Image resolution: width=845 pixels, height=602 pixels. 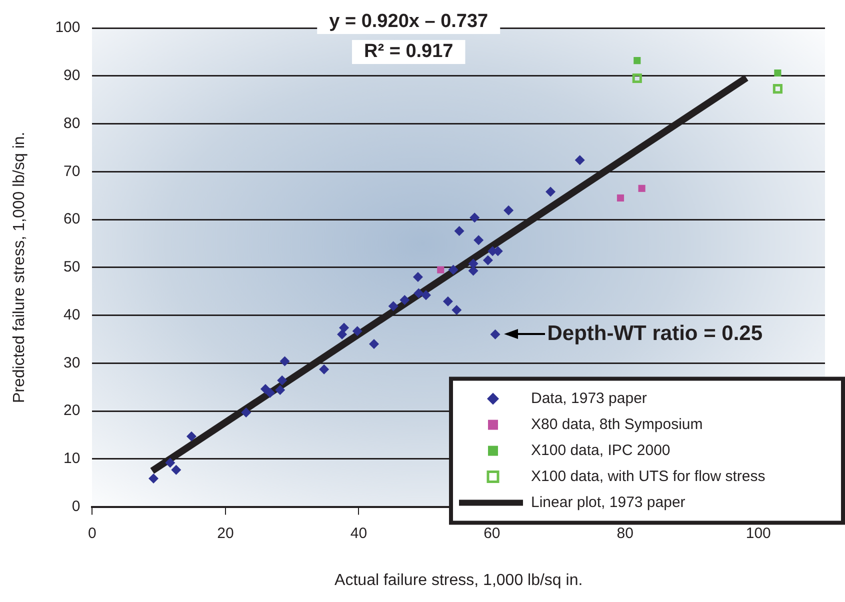 What do you see at coordinates (655, 334) in the screenshot?
I see `annotation: Depth-WT ratio = 0.25` at bounding box center [655, 334].